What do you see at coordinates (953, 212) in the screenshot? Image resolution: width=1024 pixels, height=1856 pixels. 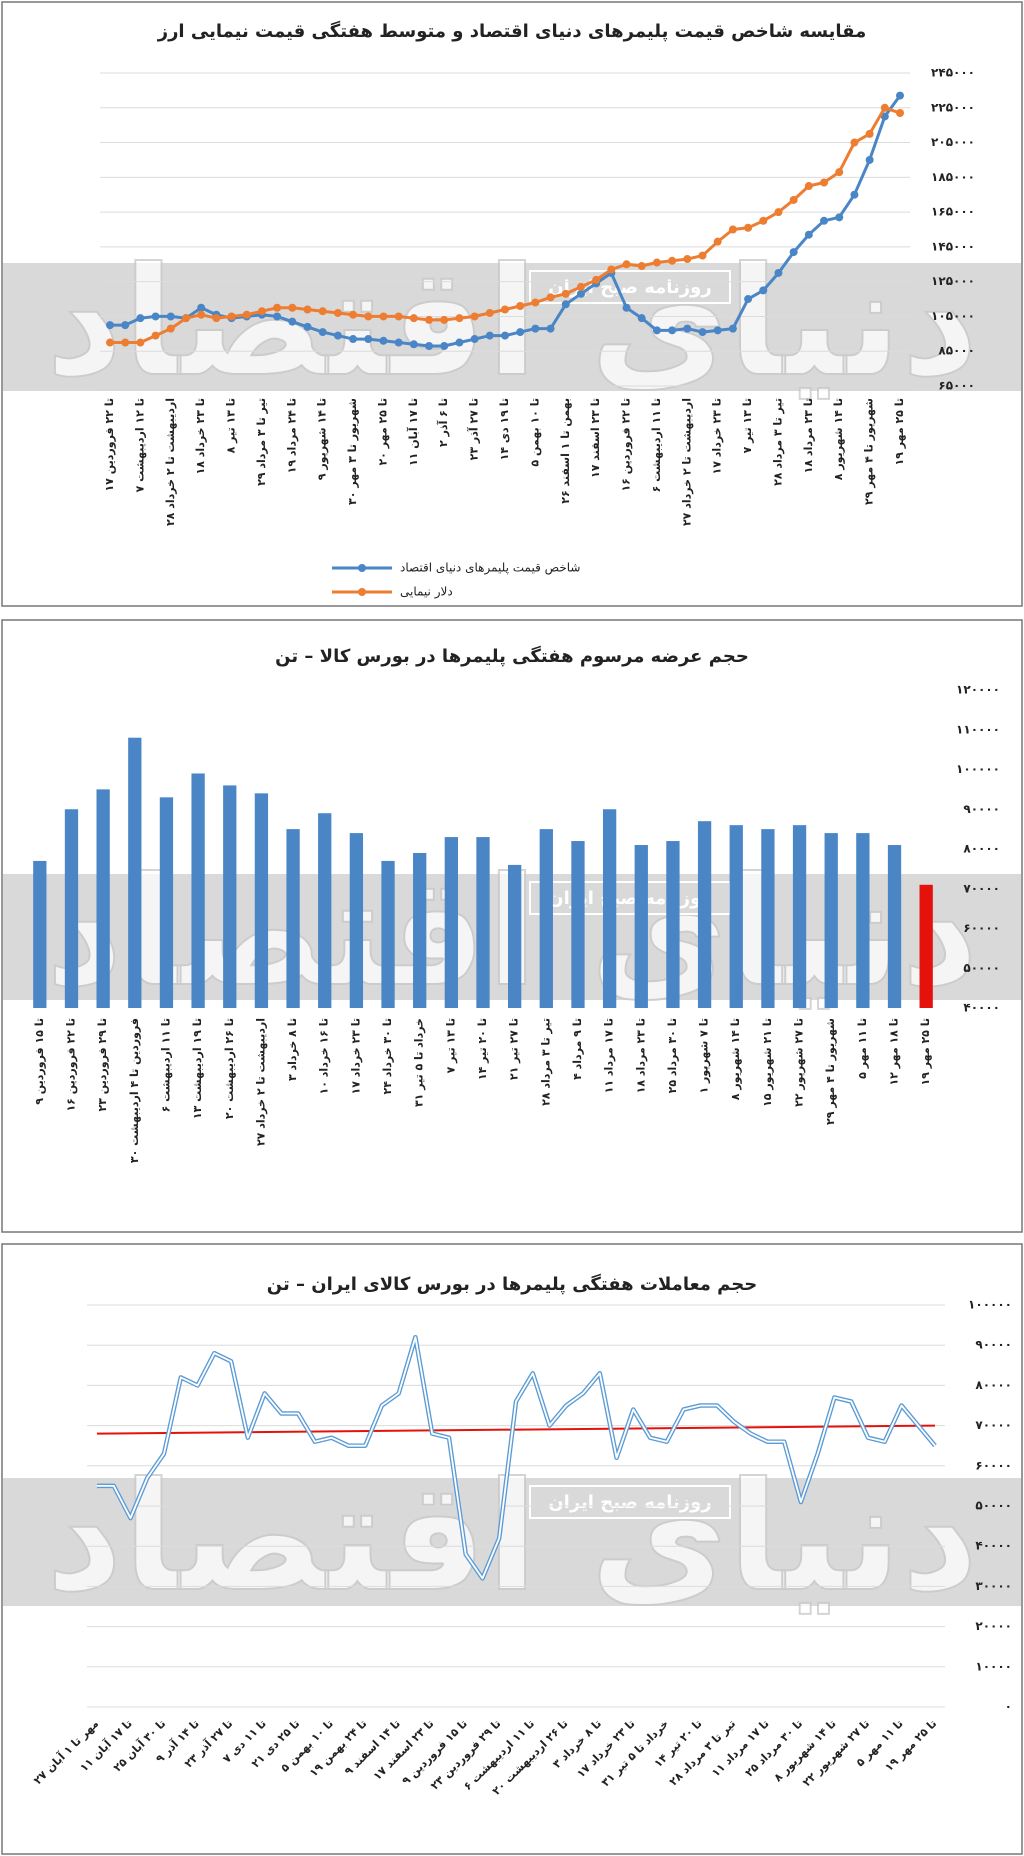 I see `y-tick-label: ۱۶۵۰۰۰` at bounding box center [953, 212].